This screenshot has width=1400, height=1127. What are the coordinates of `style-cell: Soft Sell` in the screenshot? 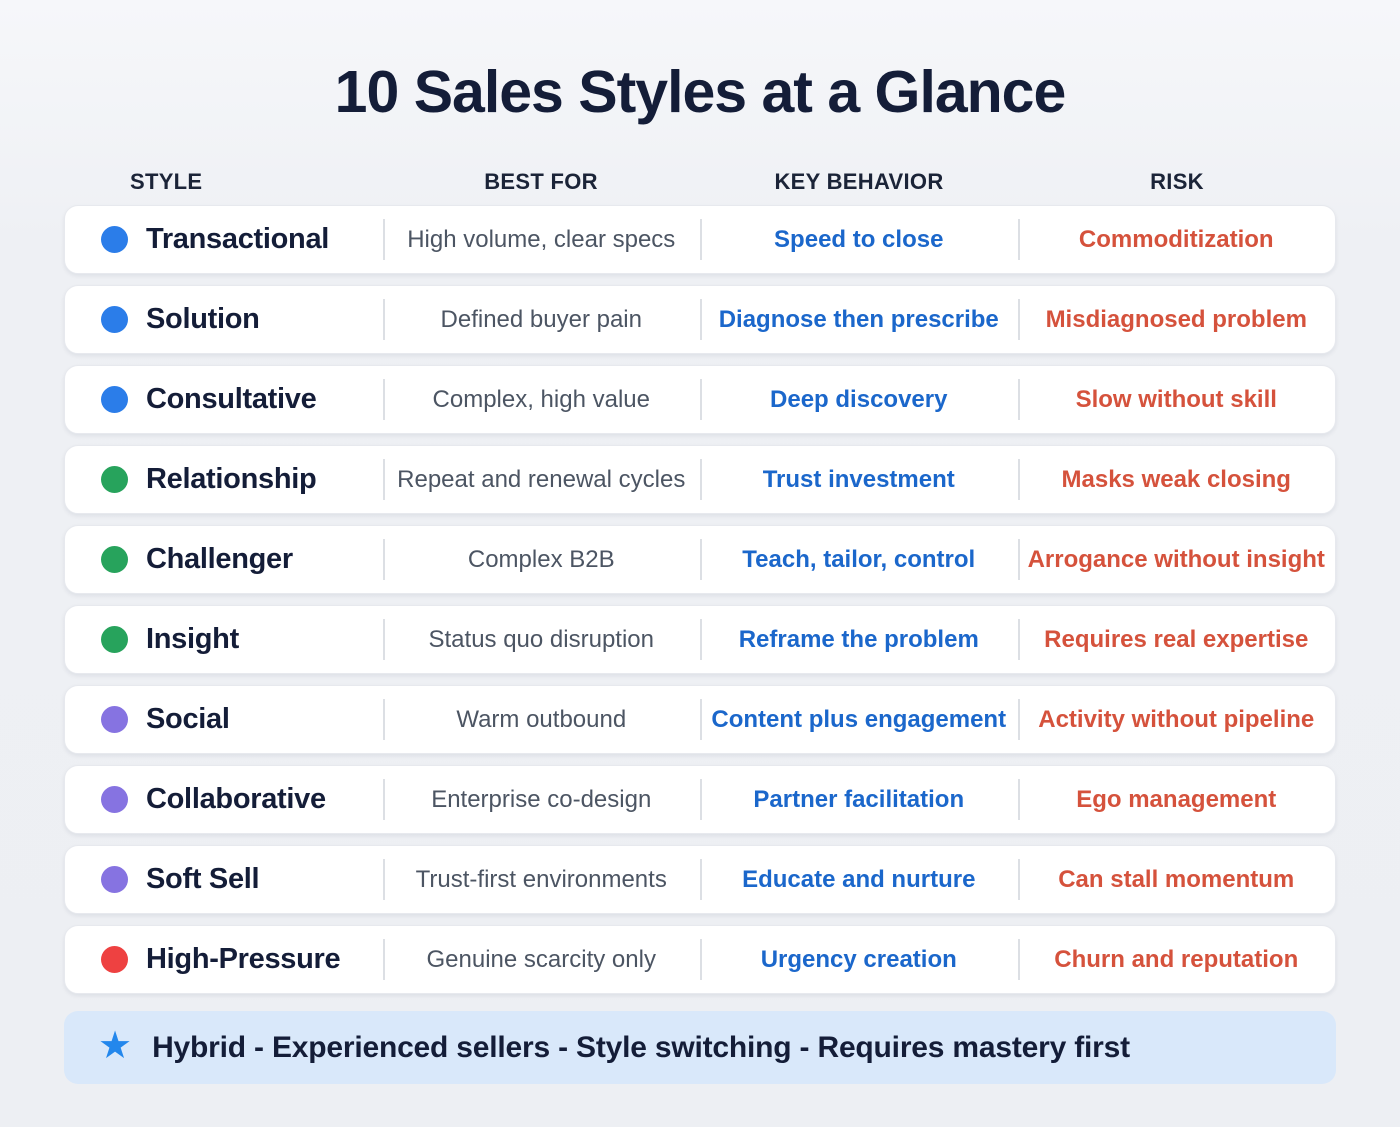 It's located at (224, 879).